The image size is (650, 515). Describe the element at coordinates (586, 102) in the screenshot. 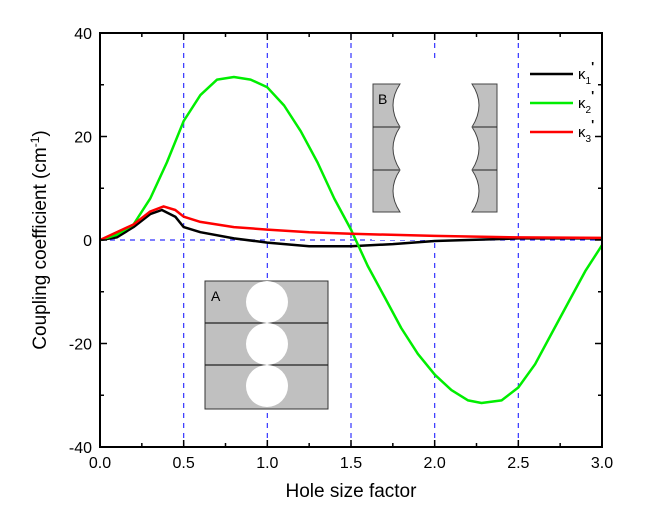

I see `legend-label: κ2'` at that location.